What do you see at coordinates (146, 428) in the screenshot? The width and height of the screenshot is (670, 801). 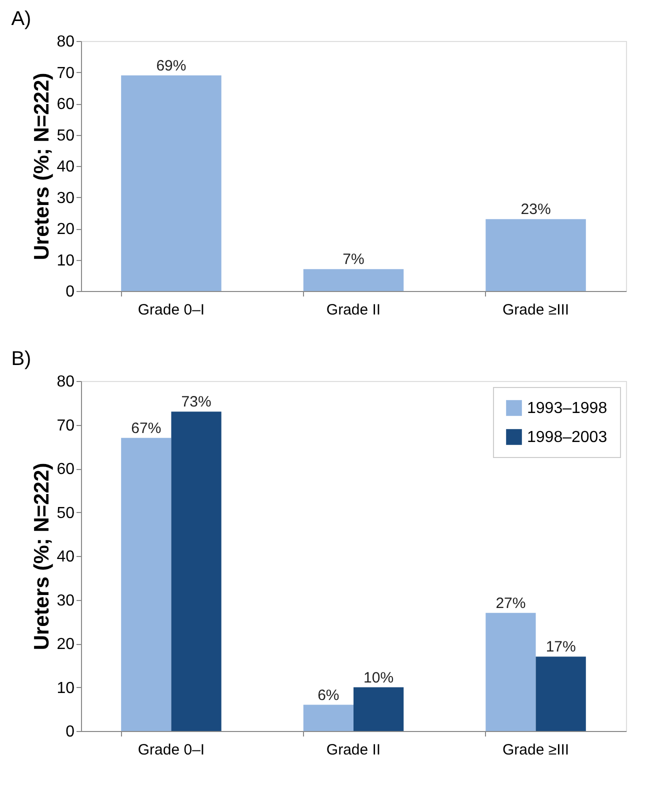 I see `data-label: 67%` at bounding box center [146, 428].